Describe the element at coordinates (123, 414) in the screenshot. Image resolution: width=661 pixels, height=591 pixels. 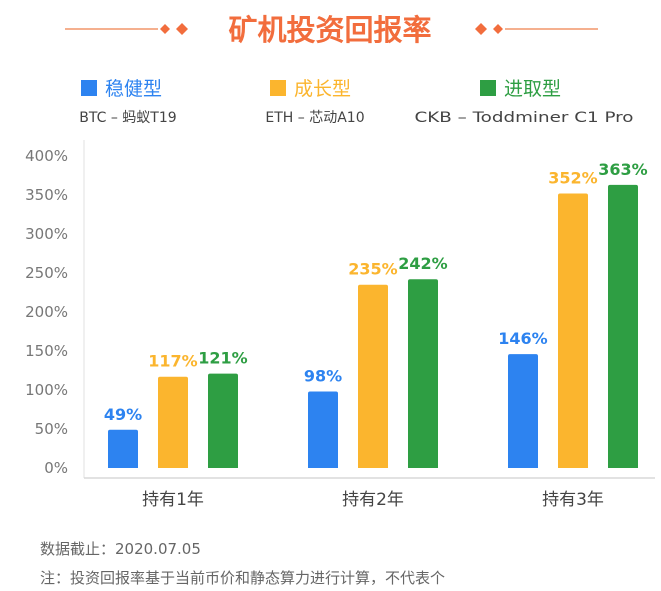
I see `data-label-0-0: 49%` at that location.